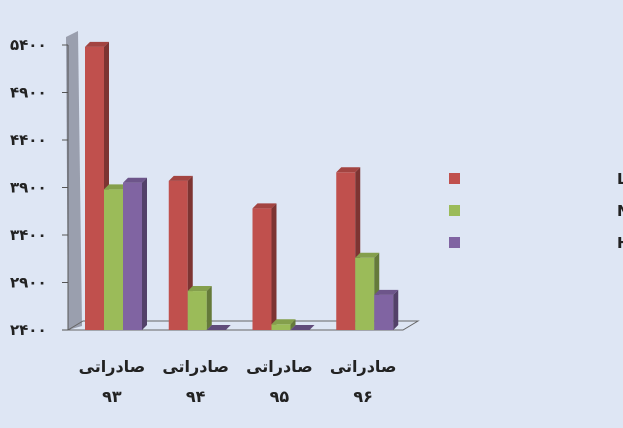 The image size is (623, 428). Describe the element at coordinates (74, 180) in the screenshot. I see `chart-back-wall` at that location.